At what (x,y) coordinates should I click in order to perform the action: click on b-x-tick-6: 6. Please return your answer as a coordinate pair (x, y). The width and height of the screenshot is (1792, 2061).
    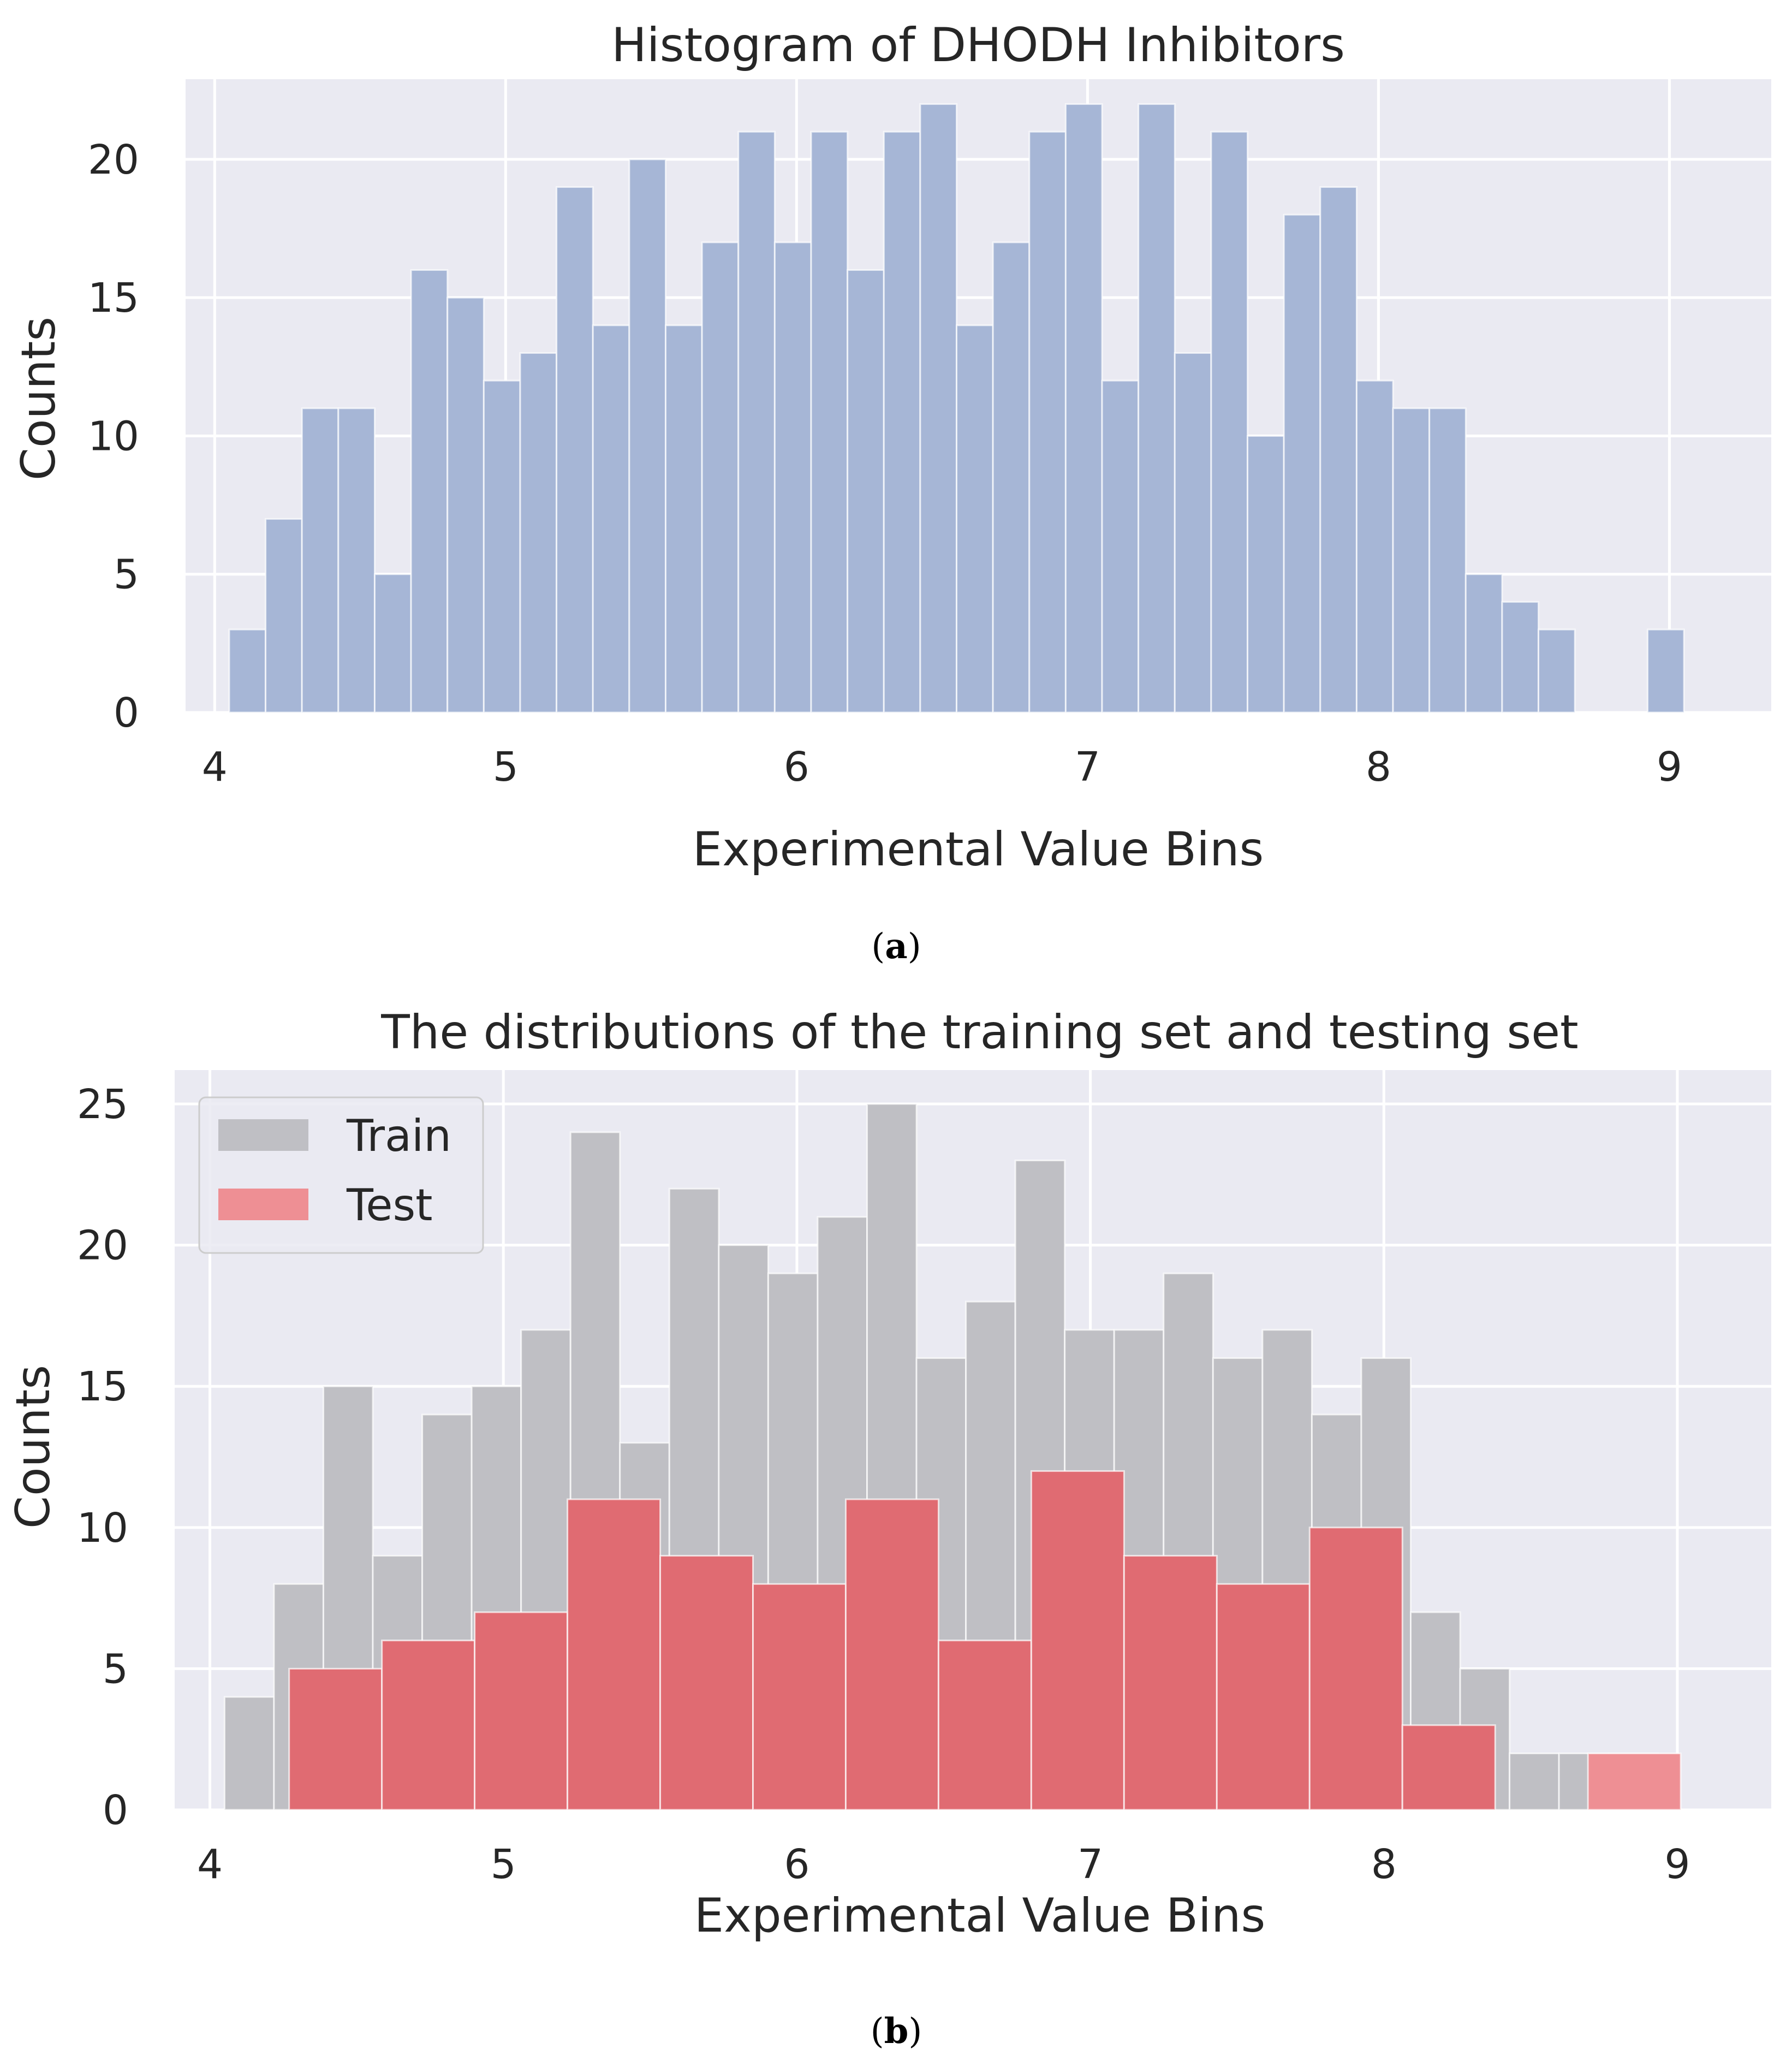
    Looking at the image, I should click on (796, 1865).